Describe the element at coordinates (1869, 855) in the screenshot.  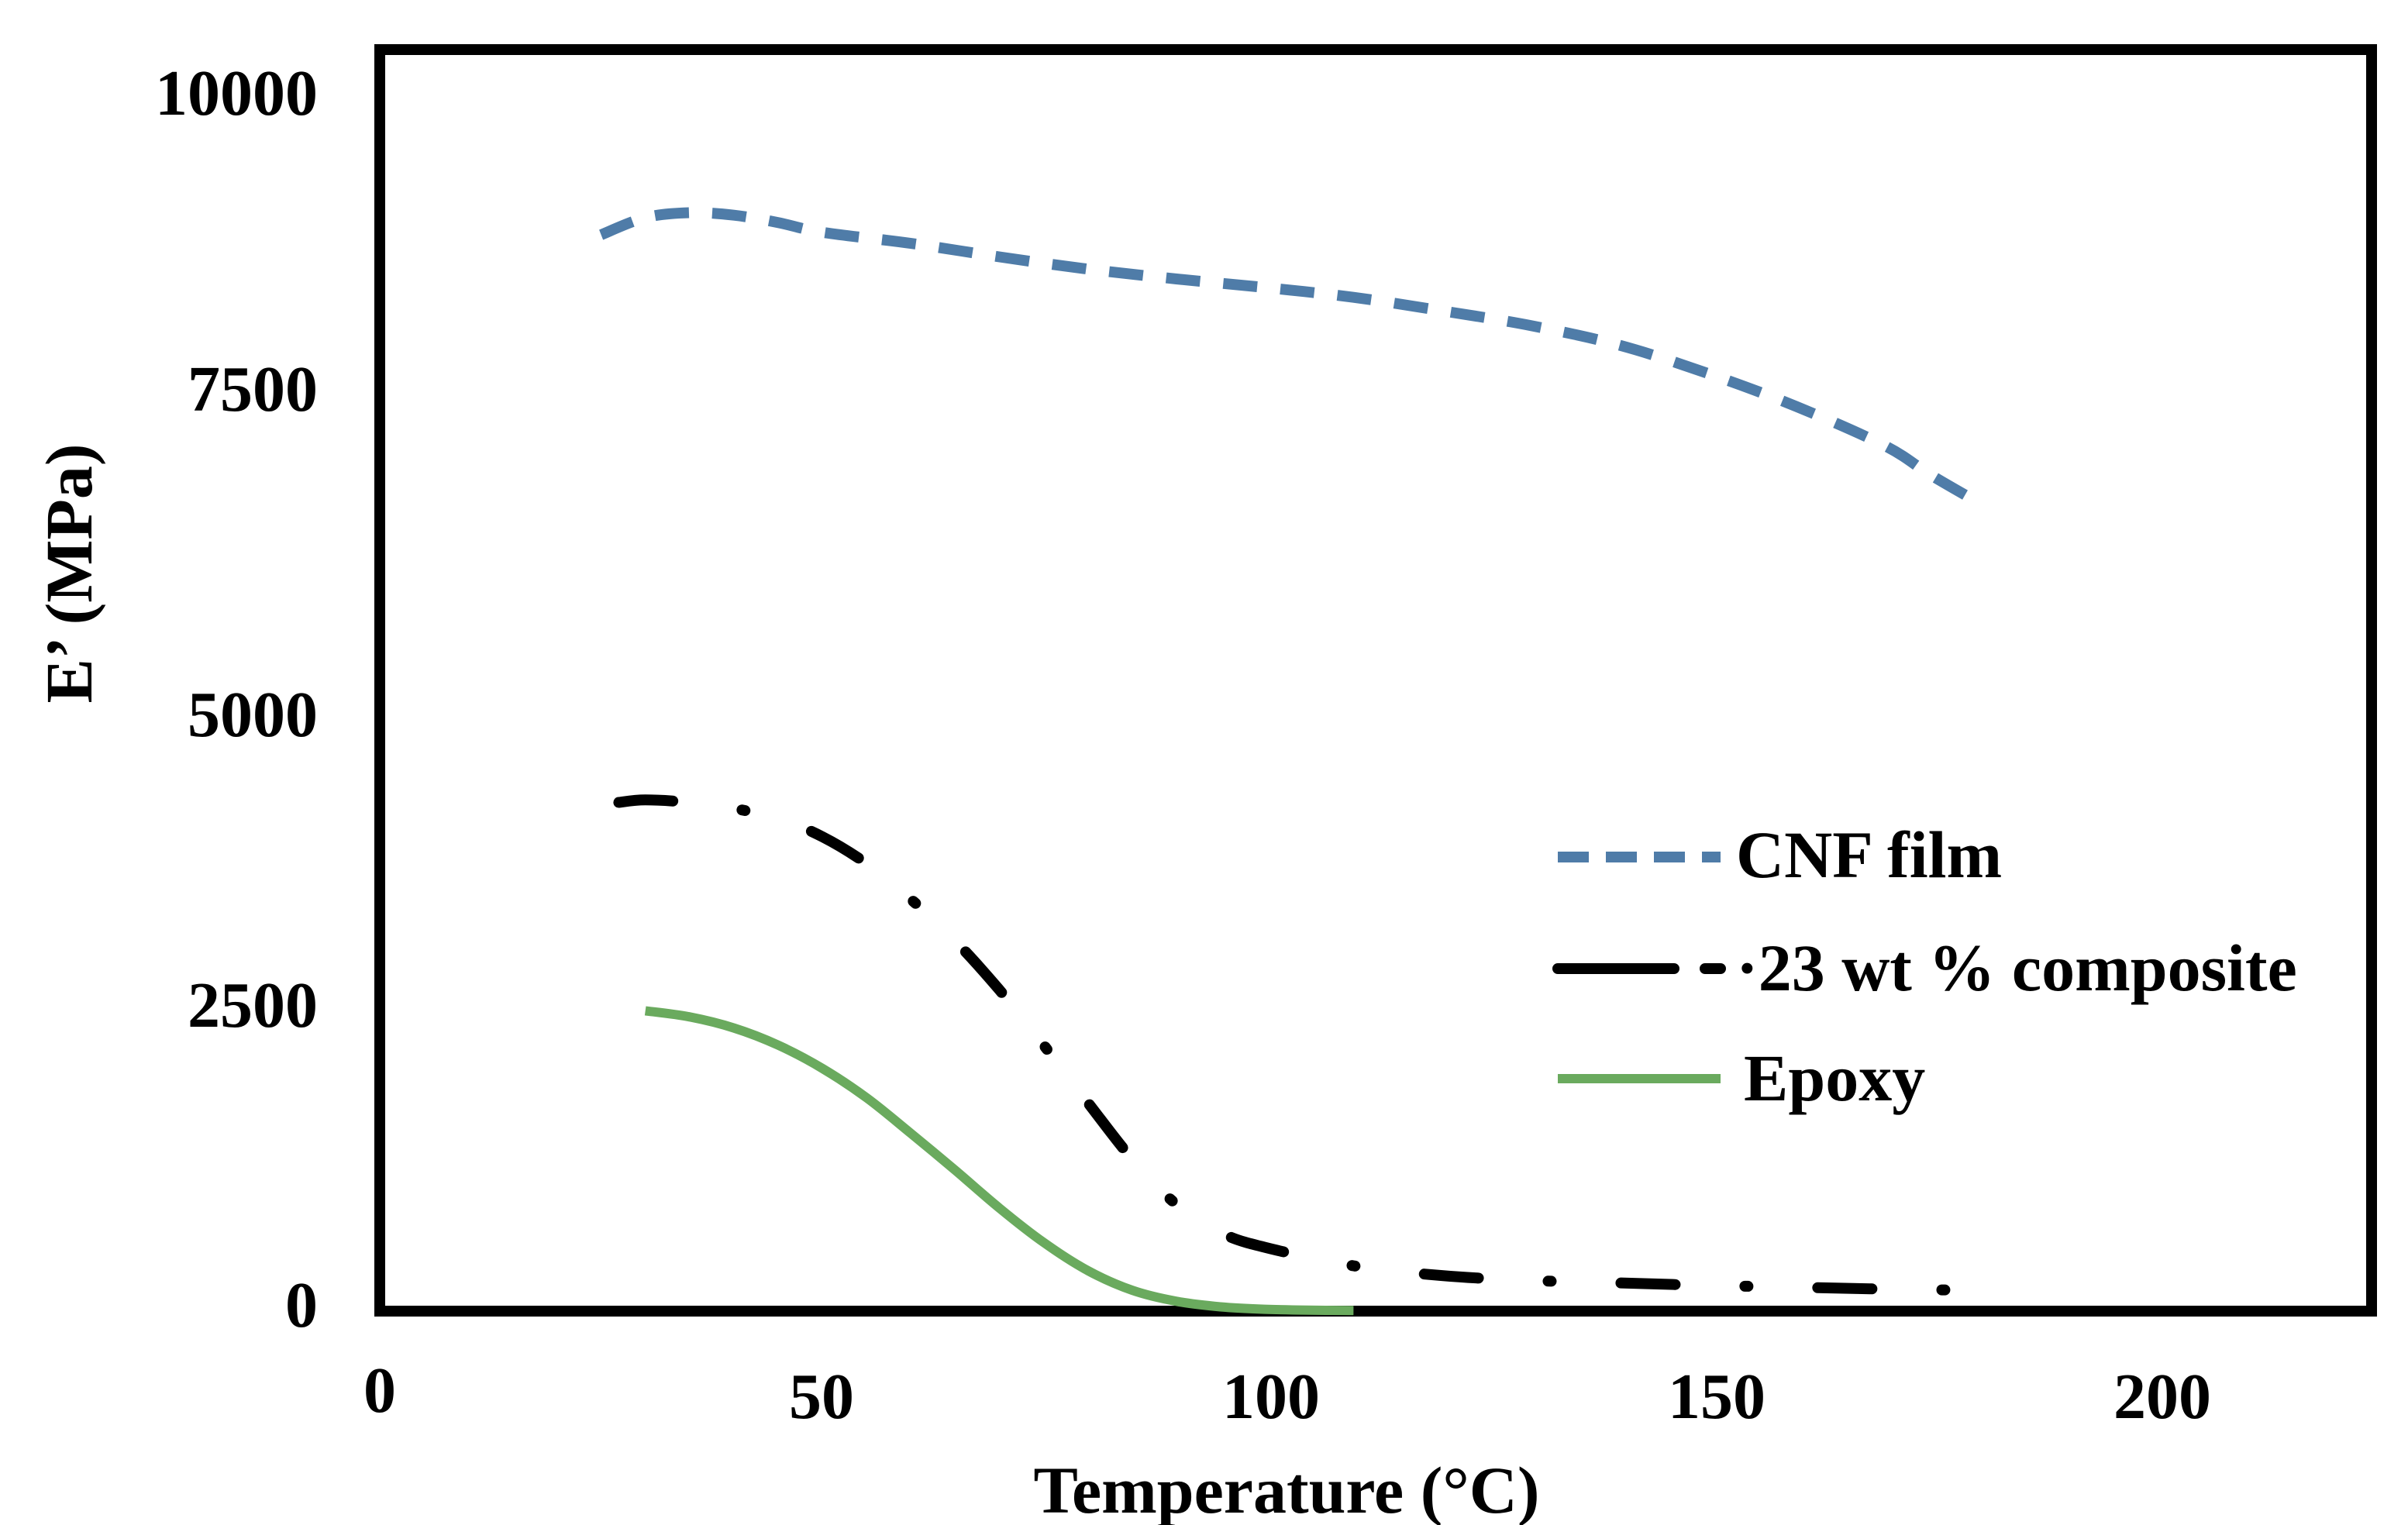
I see `legend-label-cnf-film: CNF film` at that location.